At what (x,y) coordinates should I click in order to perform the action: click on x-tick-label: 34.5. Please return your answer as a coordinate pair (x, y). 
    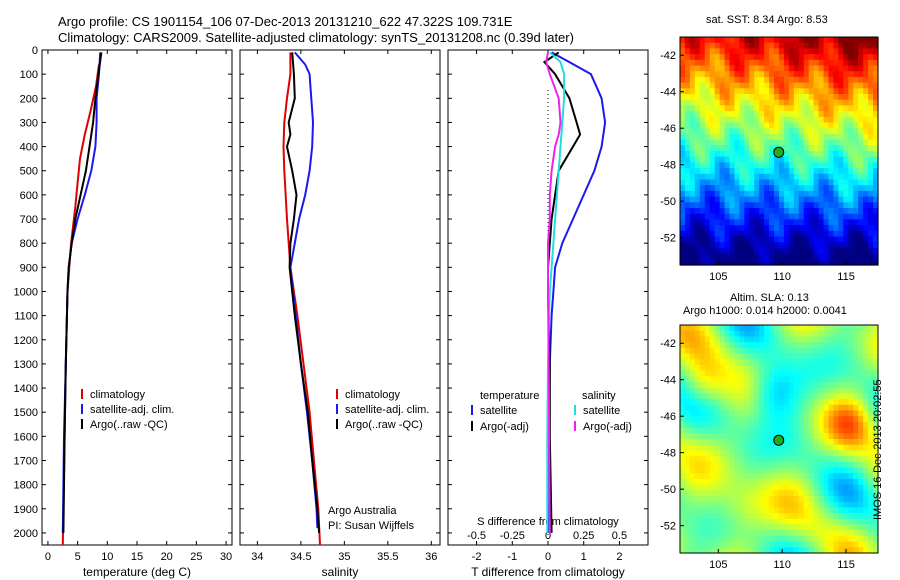
    Looking at the image, I should click on (300, 557).